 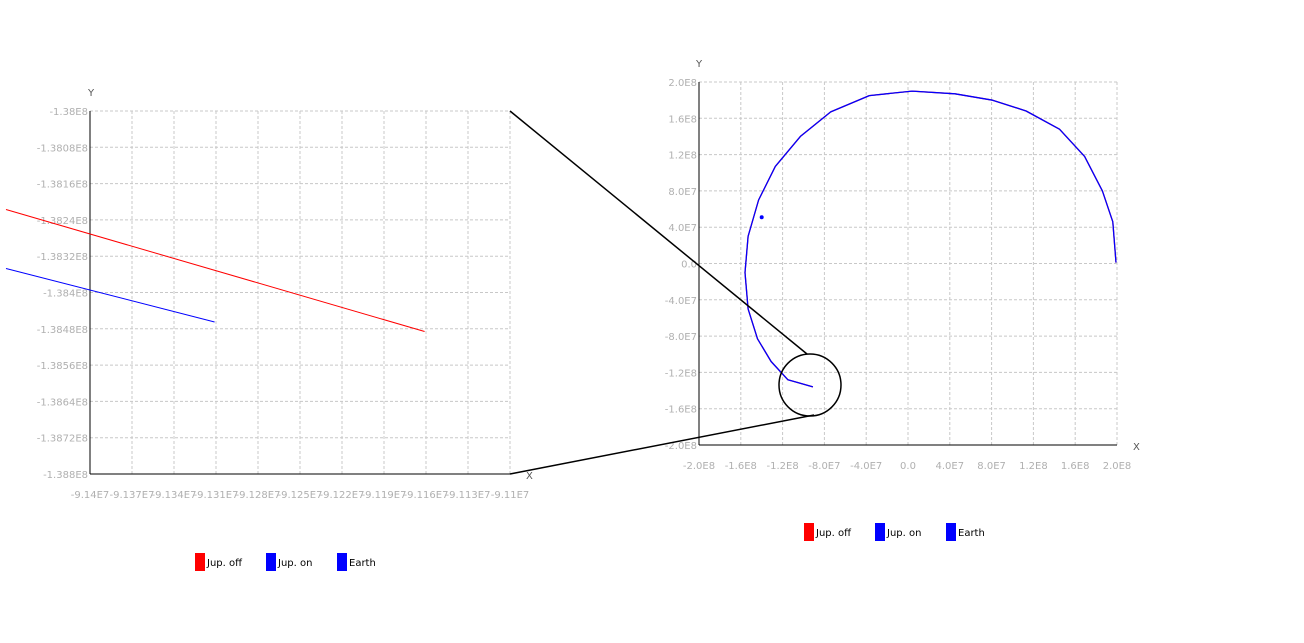 I want to click on series-line-jup-off, so click(x=215, y=270).